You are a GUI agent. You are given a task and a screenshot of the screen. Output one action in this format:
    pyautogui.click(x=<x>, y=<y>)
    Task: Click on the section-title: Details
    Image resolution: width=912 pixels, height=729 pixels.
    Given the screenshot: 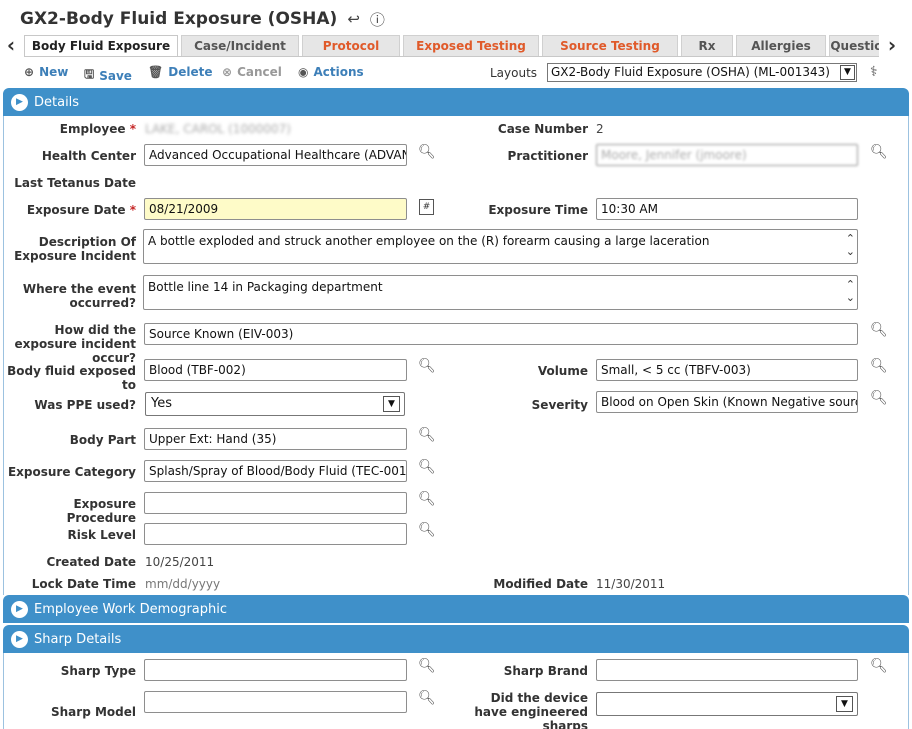 What is the action you would take?
    pyautogui.click(x=57, y=102)
    